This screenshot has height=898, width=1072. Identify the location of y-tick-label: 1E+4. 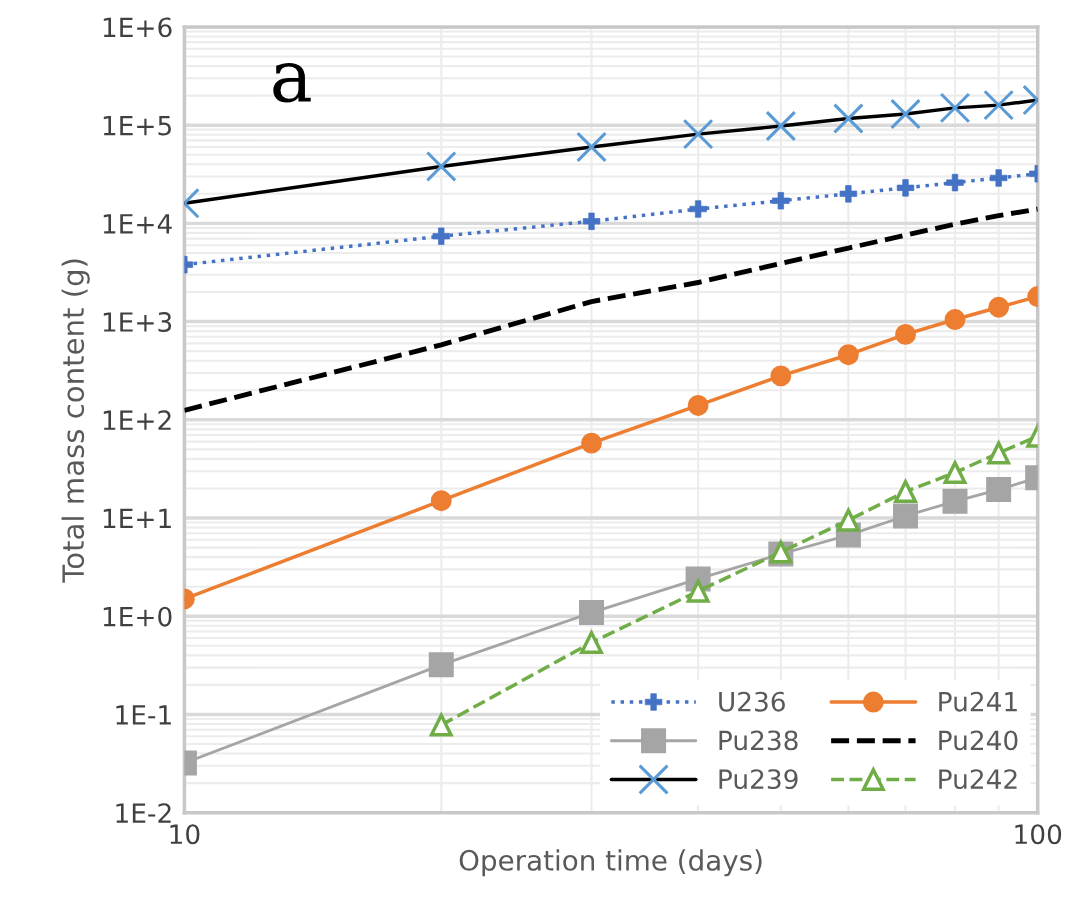
(137, 224).